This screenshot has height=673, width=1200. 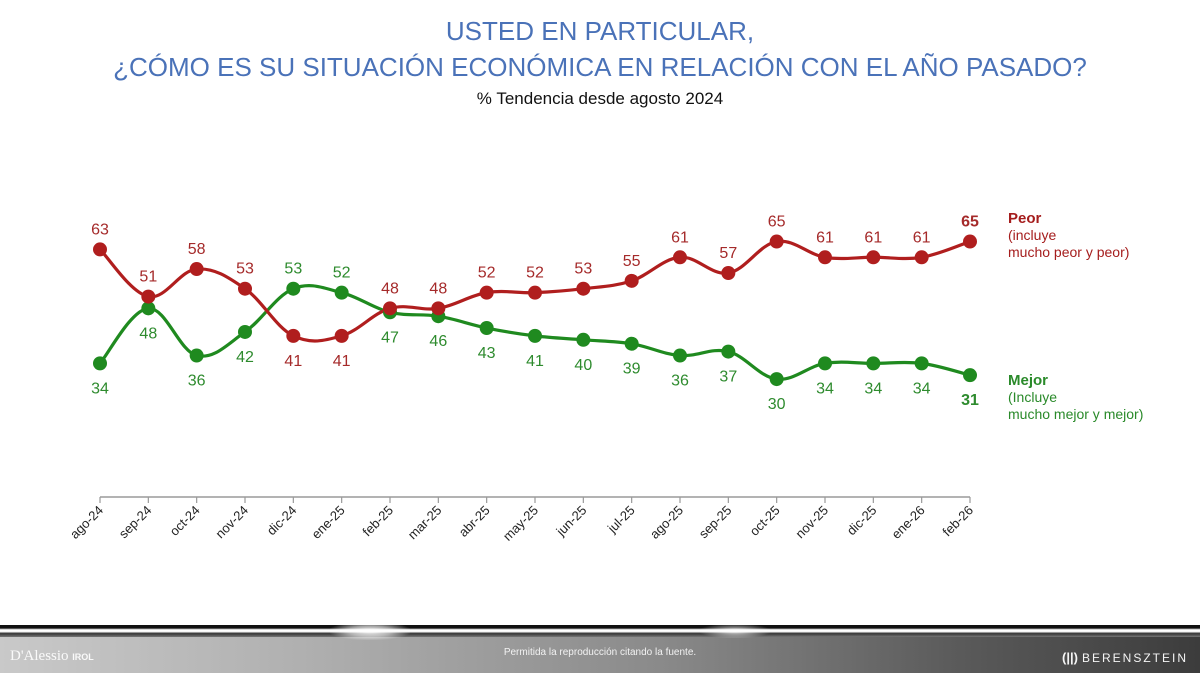 What do you see at coordinates (600, 631) in the screenshot?
I see `footer-divider` at bounding box center [600, 631].